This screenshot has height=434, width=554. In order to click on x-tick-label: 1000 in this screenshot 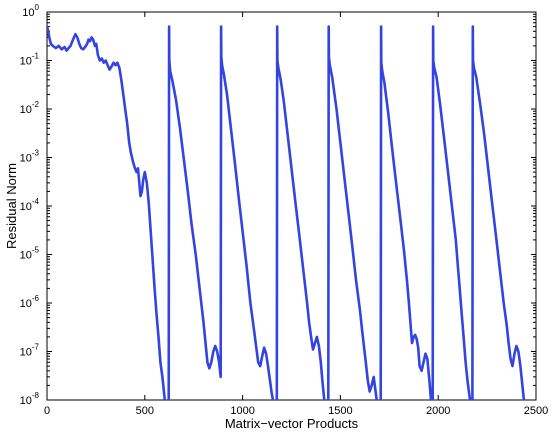, I will do `click(242, 411)`.